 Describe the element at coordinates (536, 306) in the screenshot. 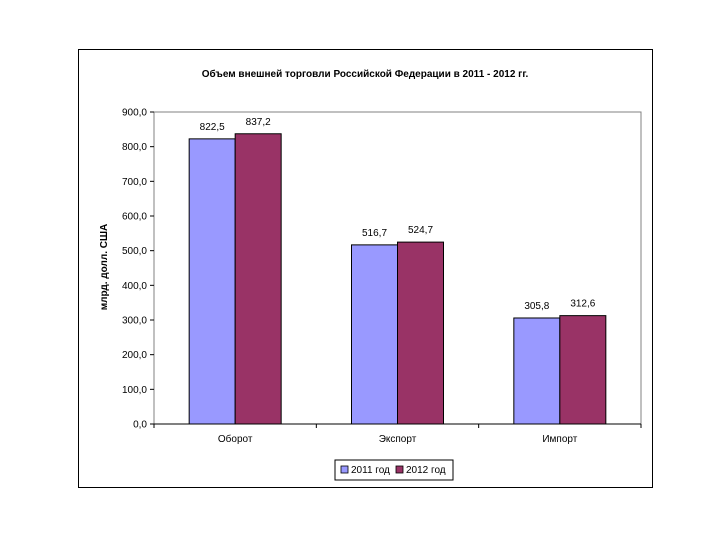

I see `data-label: 305,8` at that location.